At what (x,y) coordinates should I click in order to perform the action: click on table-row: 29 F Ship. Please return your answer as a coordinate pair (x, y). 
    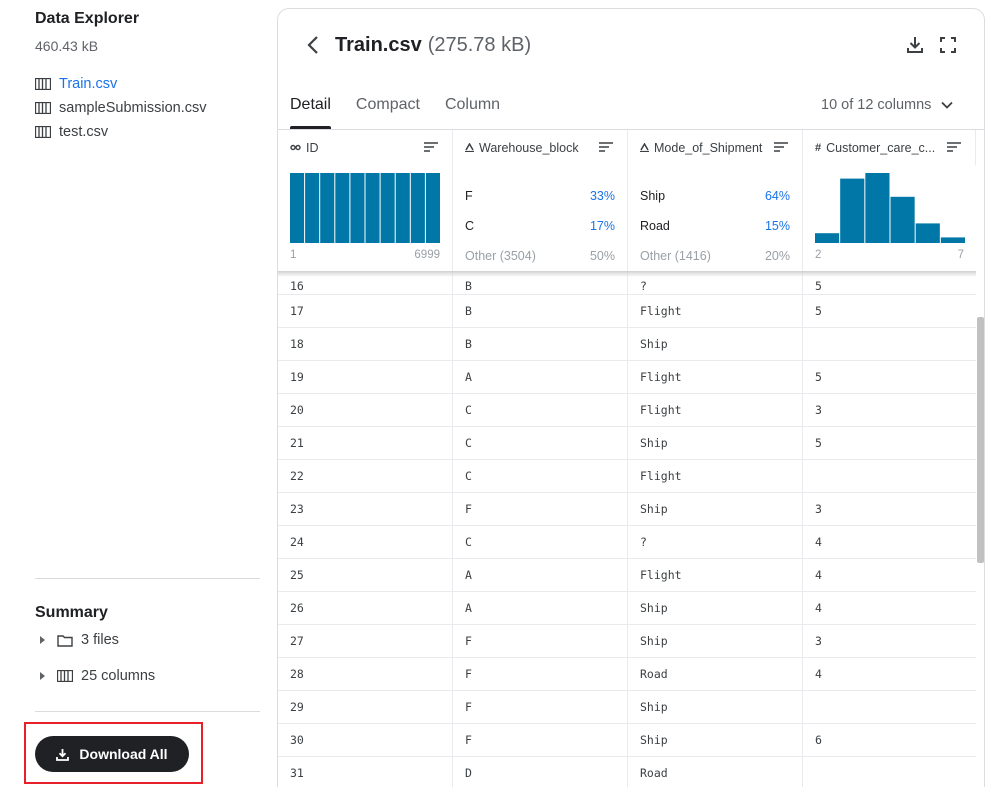
    Looking at the image, I should click on (627, 707).